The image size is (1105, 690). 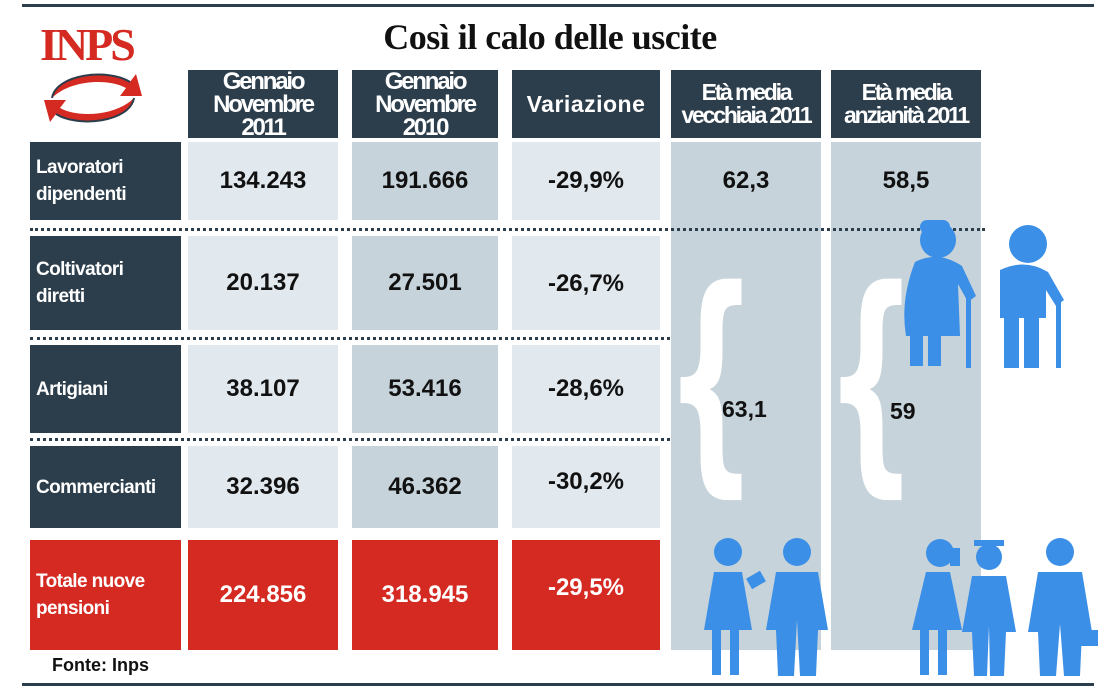 What do you see at coordinates (425, 595) in the screenshot?
I see `cell-totale-2010: 318.945` at bounding box center [425, 595].